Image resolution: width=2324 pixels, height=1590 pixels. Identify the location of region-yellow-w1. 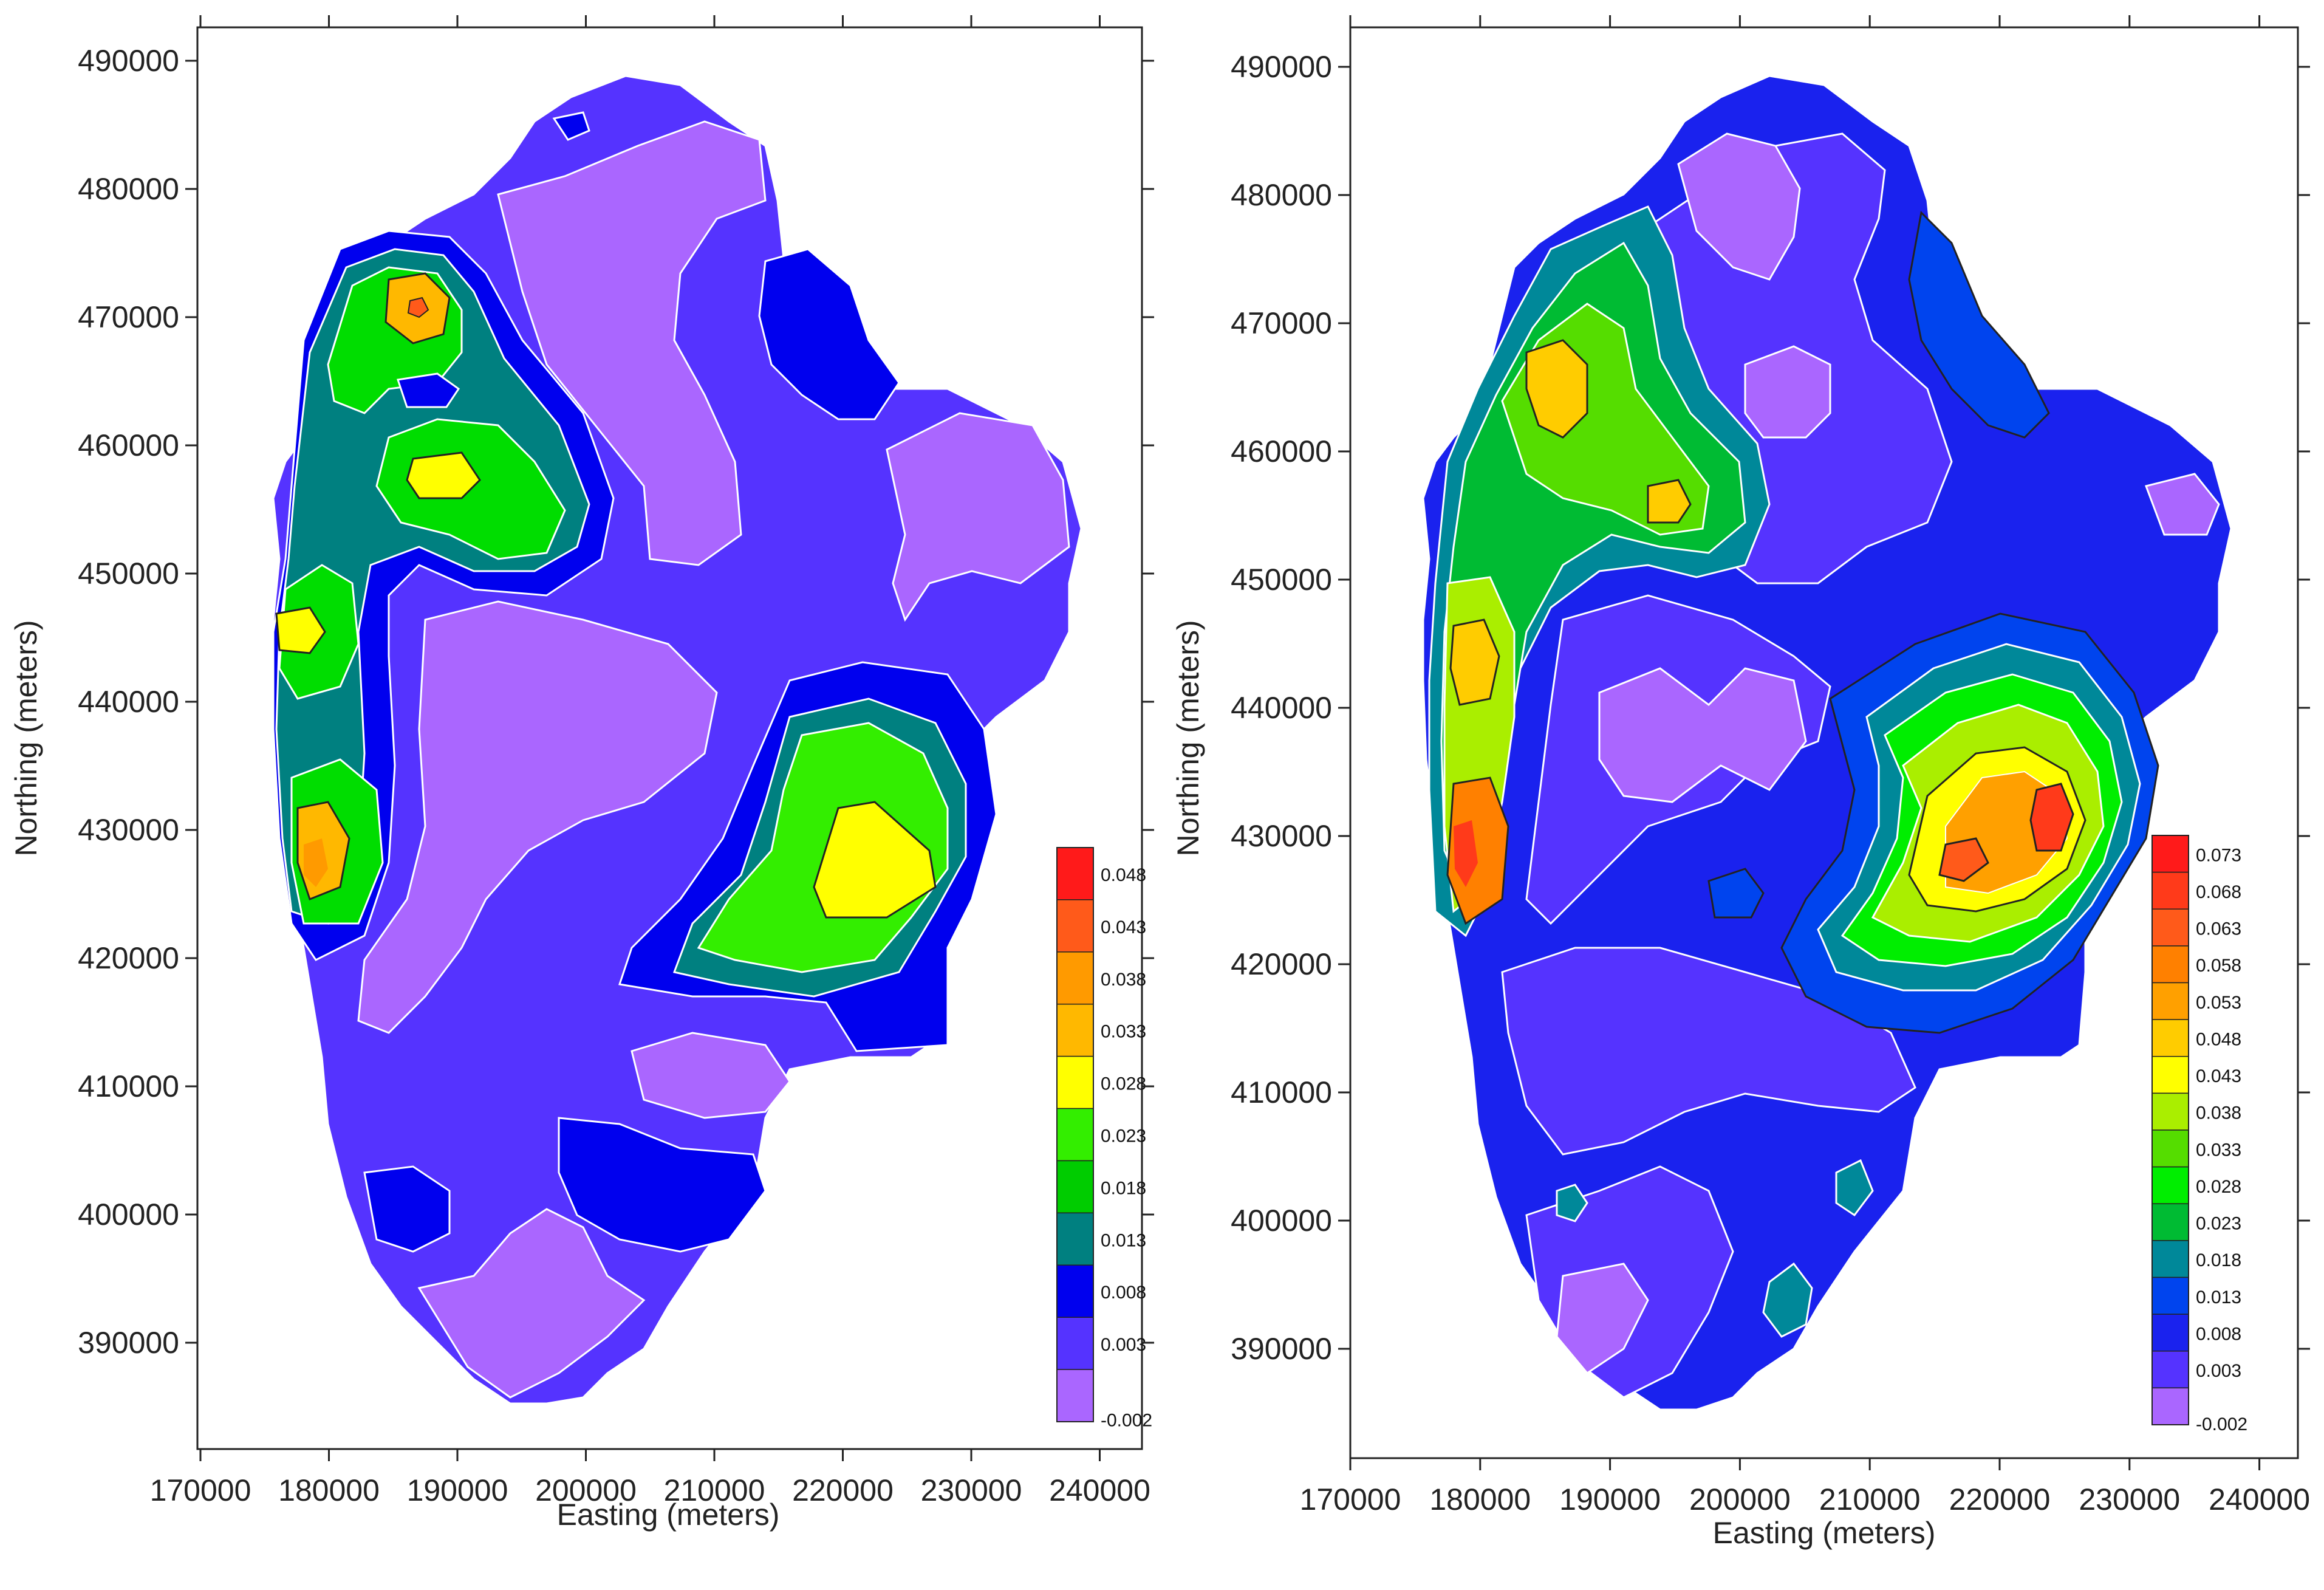
(300, 630).